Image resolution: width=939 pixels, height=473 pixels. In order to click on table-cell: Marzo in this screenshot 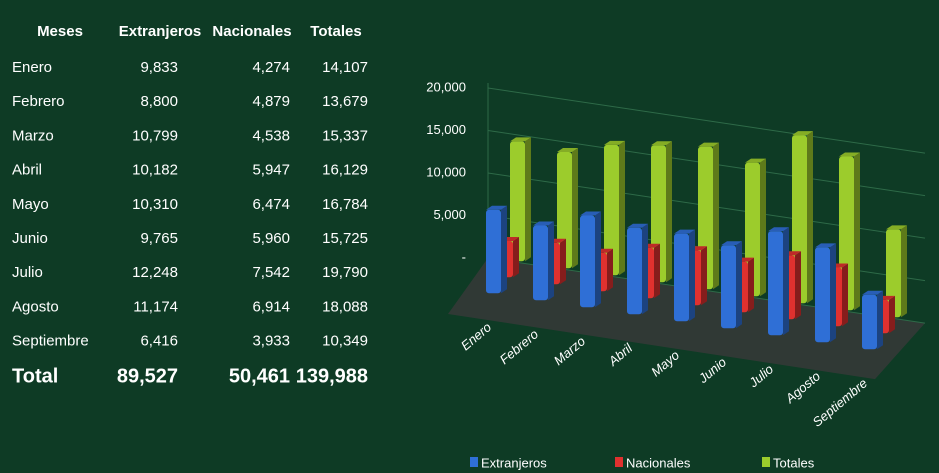, I will do `click(33, 135)`.